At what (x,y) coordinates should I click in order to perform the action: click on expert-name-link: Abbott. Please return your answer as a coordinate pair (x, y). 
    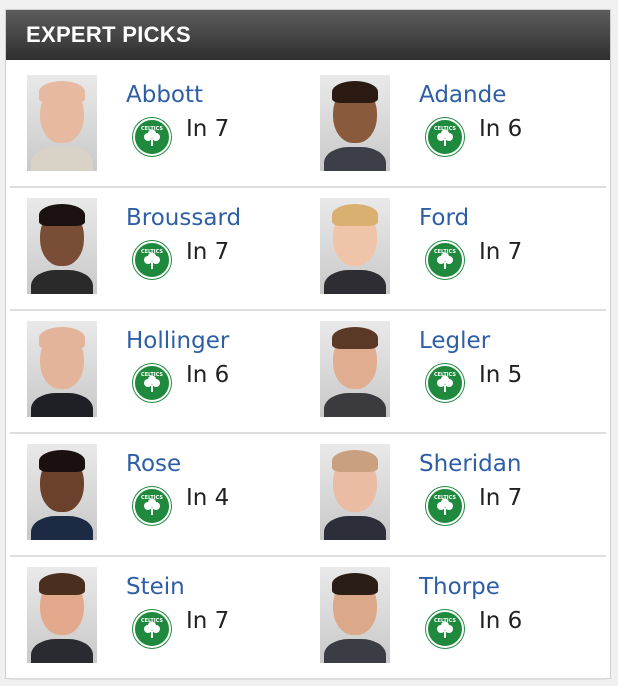
    Looking at the image, I should click on (165, 95).